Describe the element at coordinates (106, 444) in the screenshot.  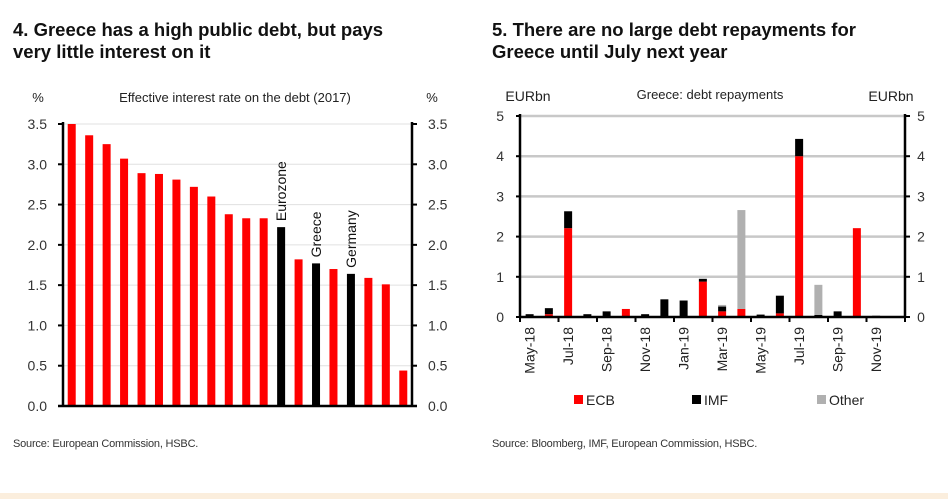
I see `chart-source: Source: European Commission, HSBC.` at that location.